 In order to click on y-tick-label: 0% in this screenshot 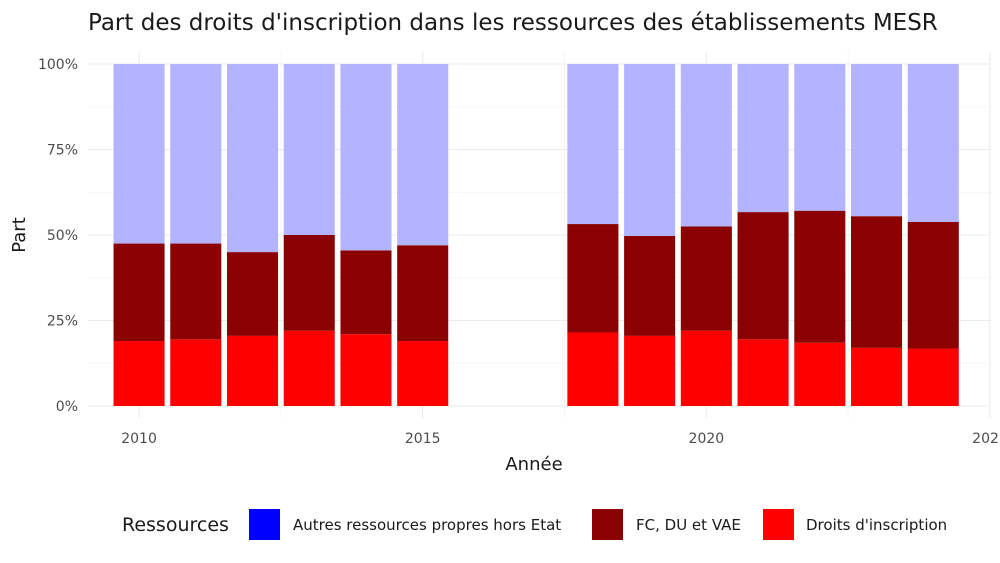, I will do `click(67, 407)`.